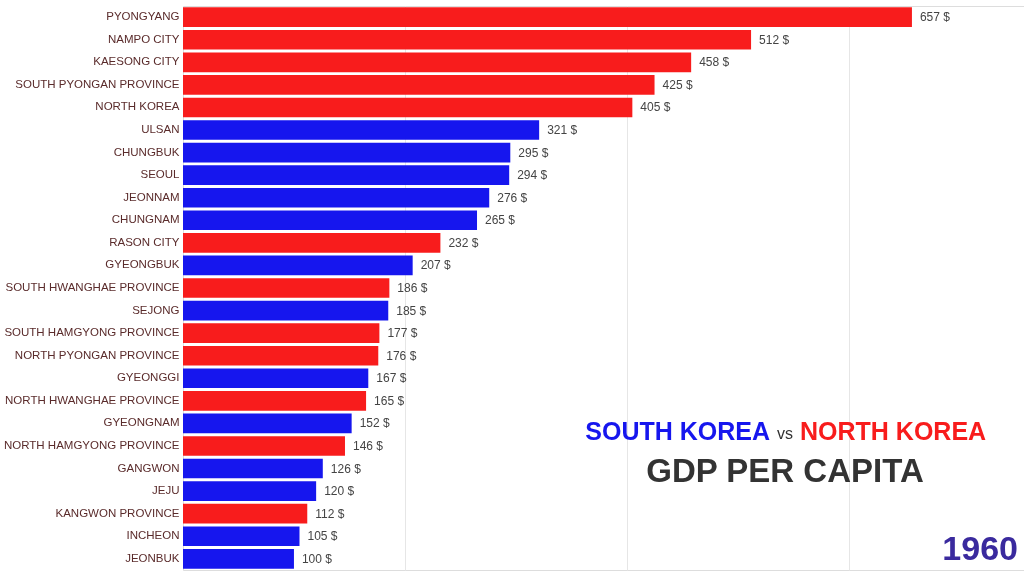 The height and width of the screenshot is (576, 1024). Describe the element at coordinates (148, 377) in the screenshot. I see `y-tick-label: GYEONGGI` at that location.